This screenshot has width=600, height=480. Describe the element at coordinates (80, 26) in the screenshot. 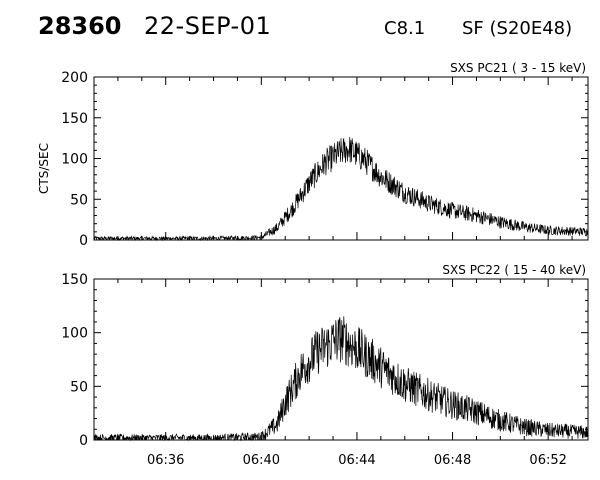

I see `event-id: 28360` at that location.